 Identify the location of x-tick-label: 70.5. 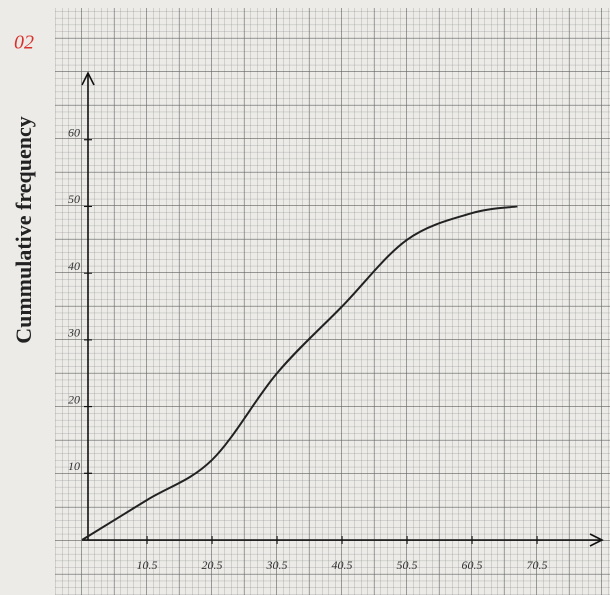
(537, 565).